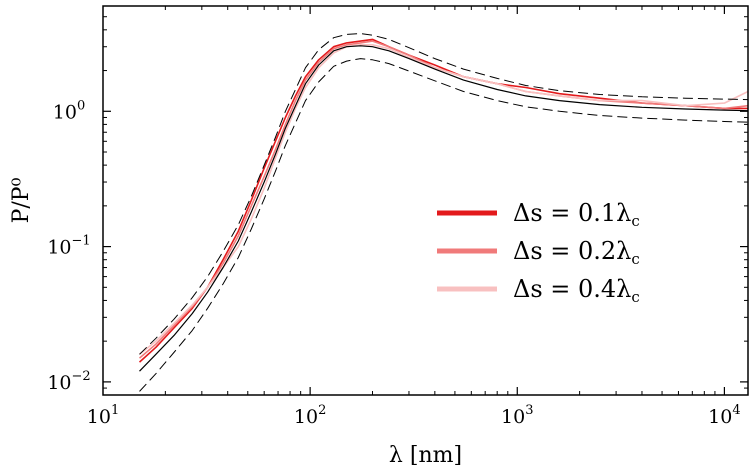 The height and width of the screenshot is (472, 749). Describe the element at coordinates (572, 289) in the screenshot. I see `legend-label-main: Δs = 0.4λ` at that location.